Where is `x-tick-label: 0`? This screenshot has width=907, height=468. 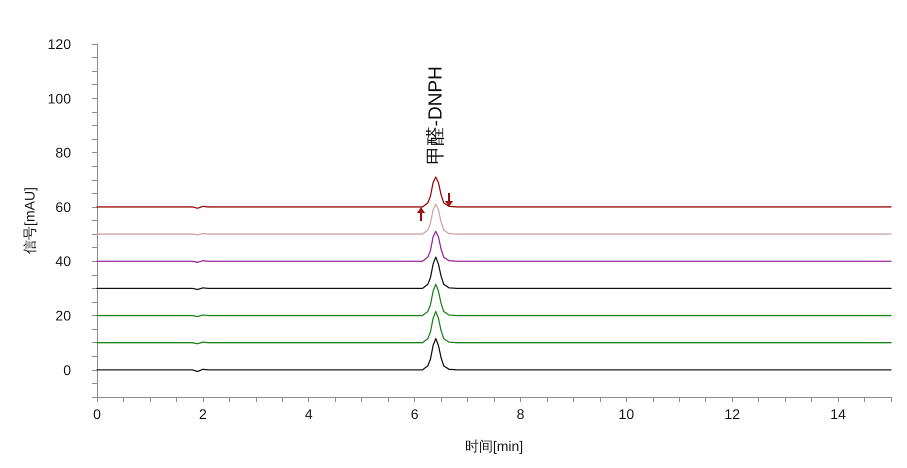 x-tick-label: 0 is located at coordinates (97, 414).